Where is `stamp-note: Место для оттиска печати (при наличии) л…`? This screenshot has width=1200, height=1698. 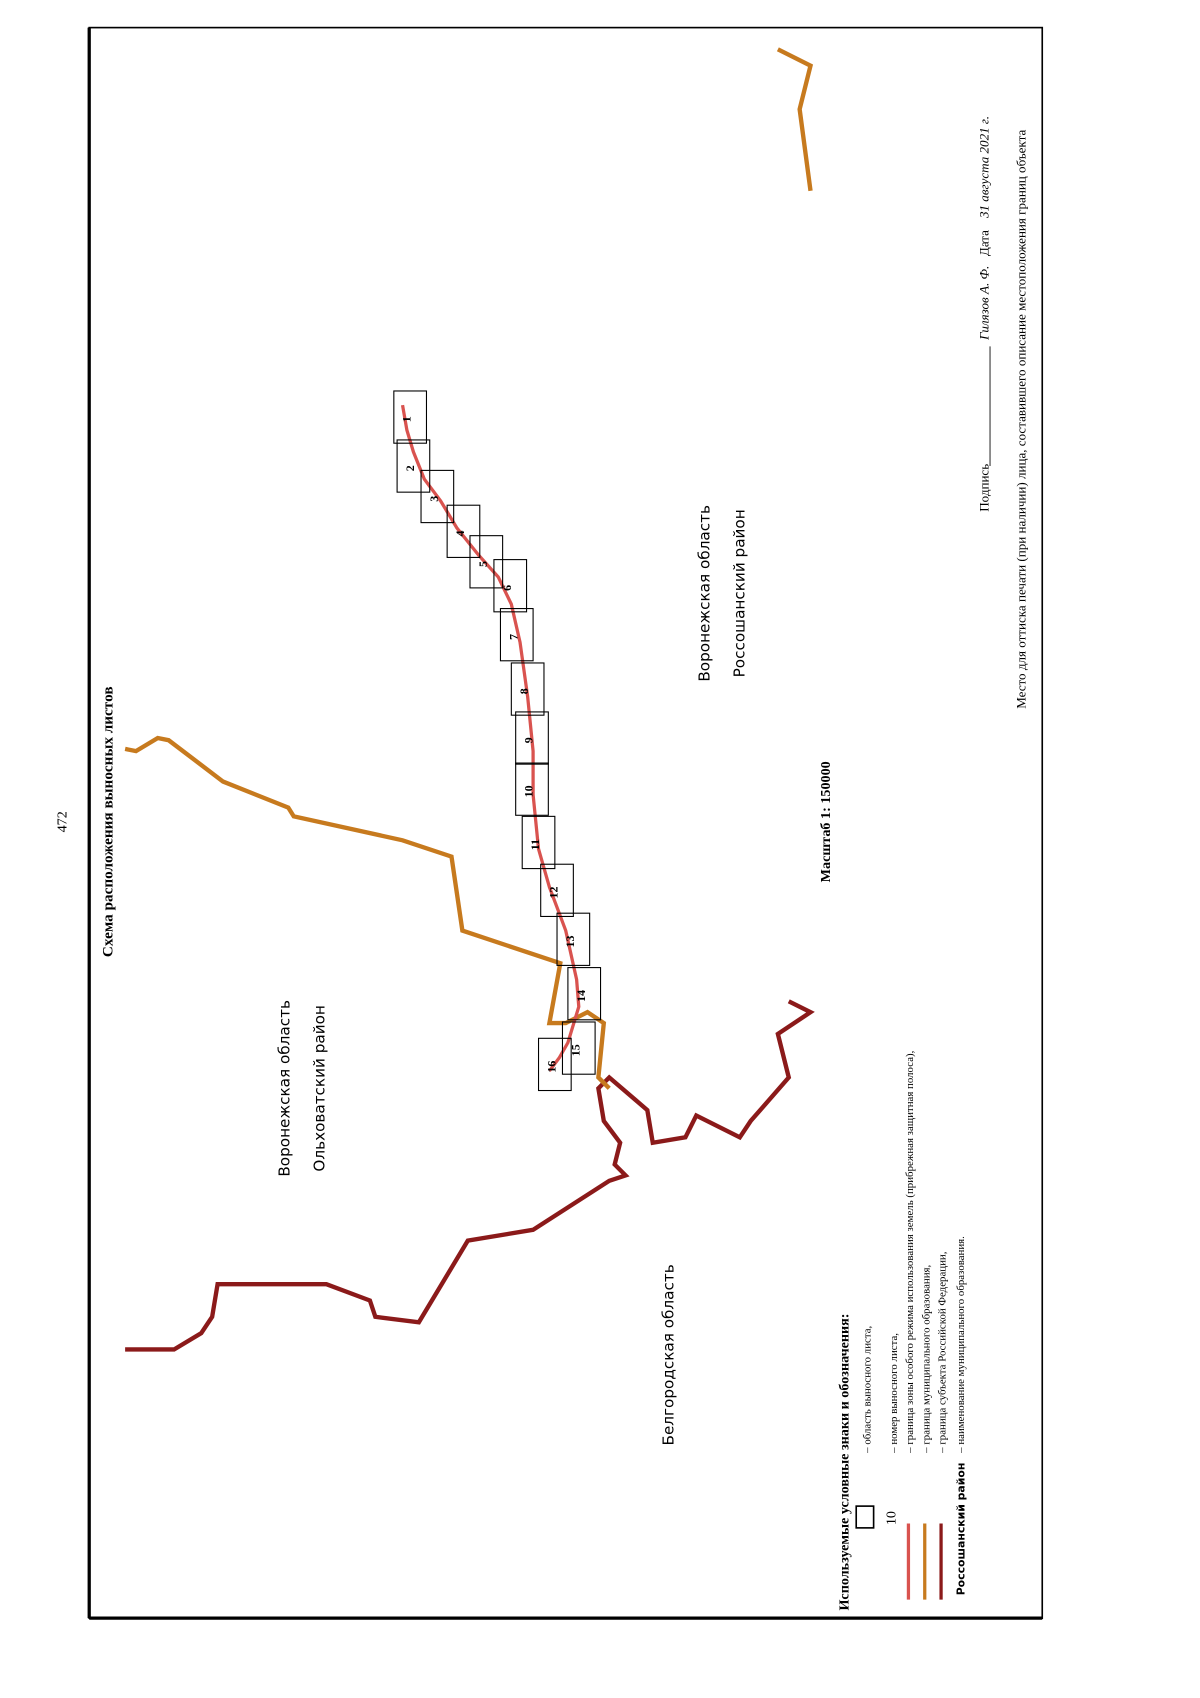 stamp-note: Место для оттиска печати (при наличии) л… is located at coordinates (1021, 419).